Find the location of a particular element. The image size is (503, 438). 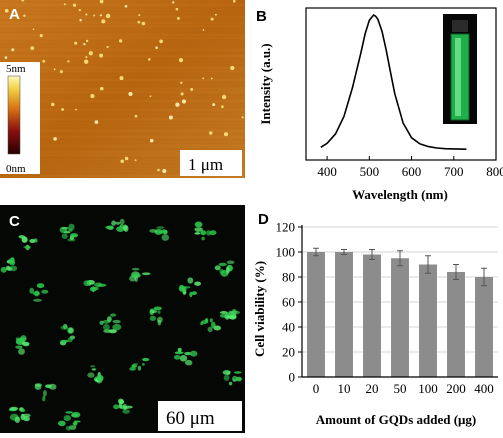

scalebar-box-a is located at coordinates (211, 163).